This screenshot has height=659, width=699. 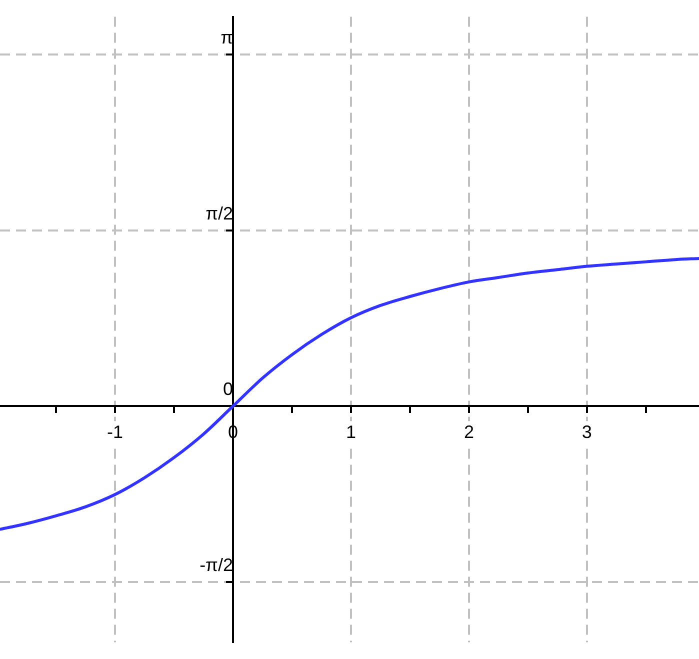 What do you see at coordinates (216, 564) in the screenshot?
I see `y-tick-label: -π/2` at bounding box center [216, 564].